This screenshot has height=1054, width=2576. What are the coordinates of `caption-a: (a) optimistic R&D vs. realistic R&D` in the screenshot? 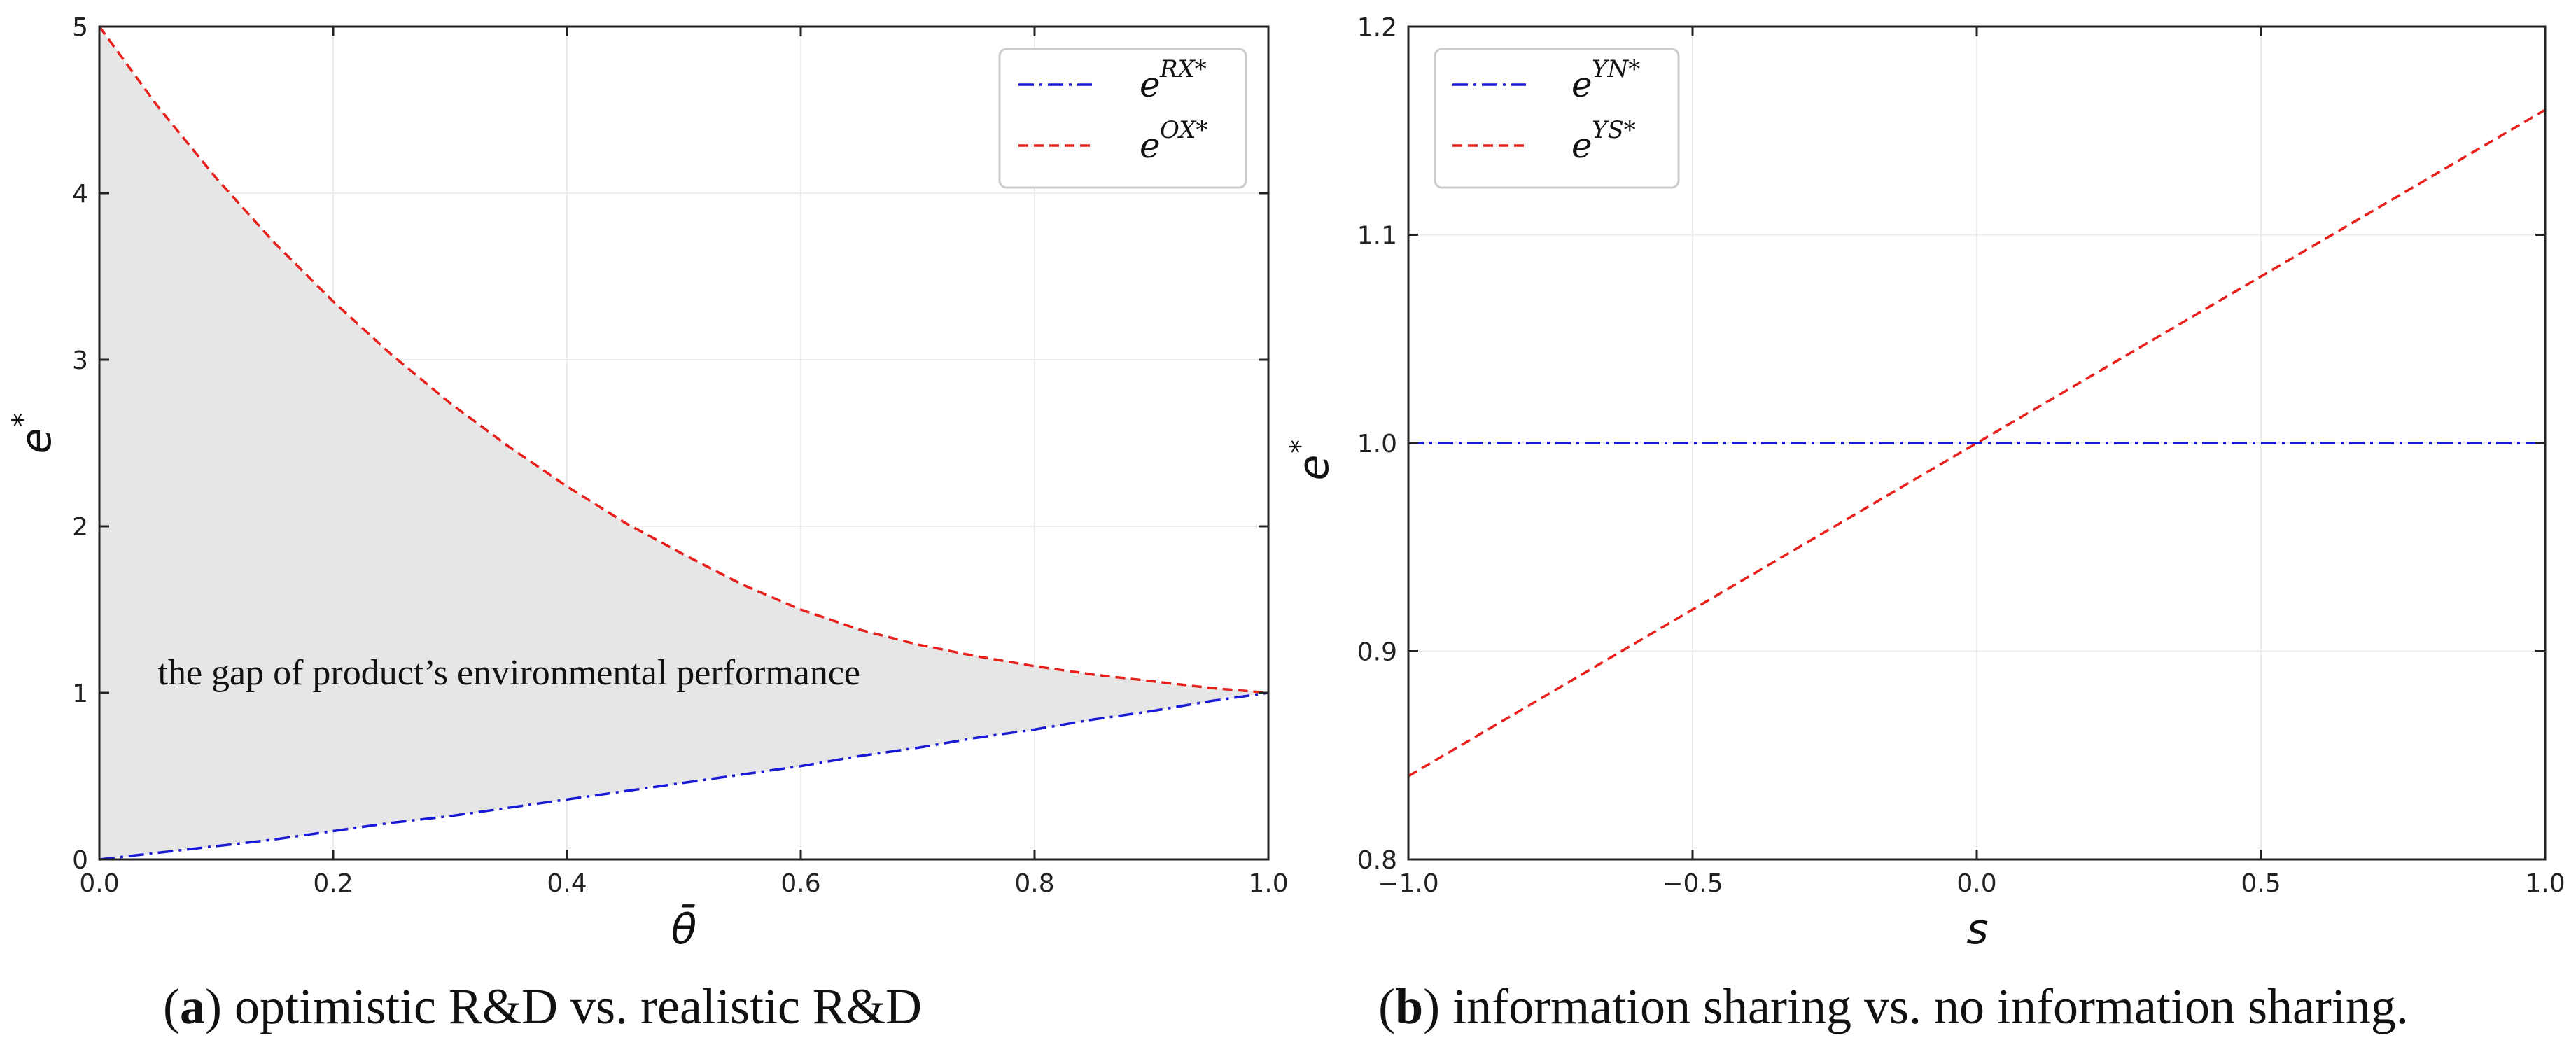 It's located at (542, 1006).